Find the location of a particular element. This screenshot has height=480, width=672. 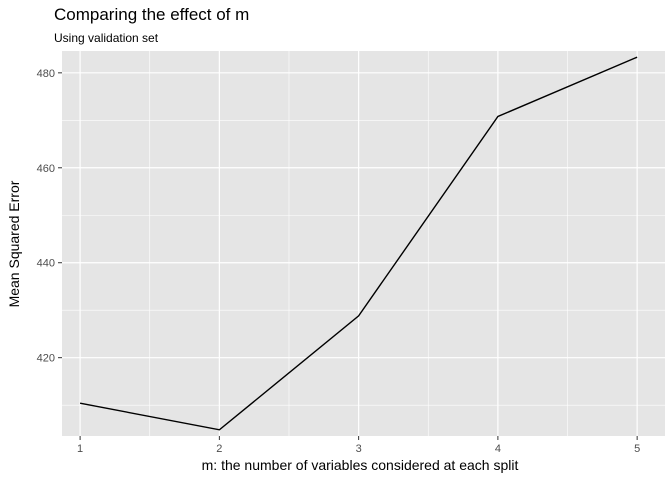

chart-subtitle: Using validation set is located at coordinates (106, 38).